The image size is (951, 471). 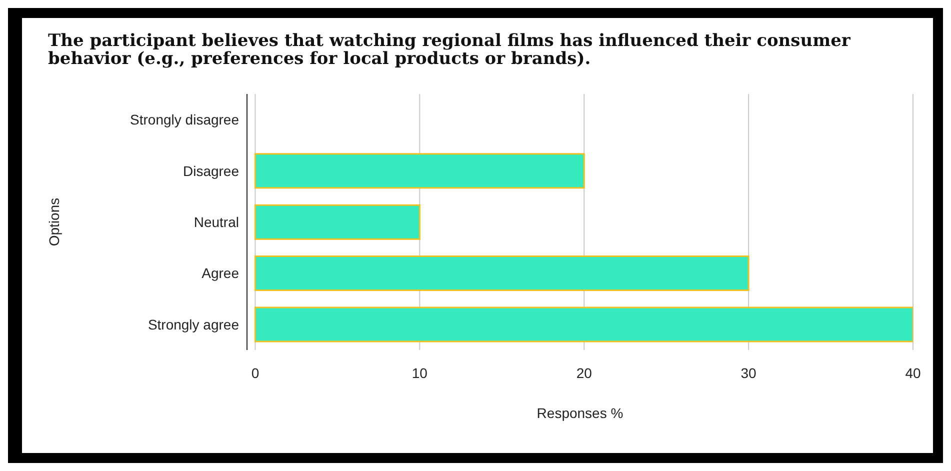 What do you see at coordinates (748, 372) in the screenshot?
I see `x-tick-label: 30` at bounding box center [748, 372].